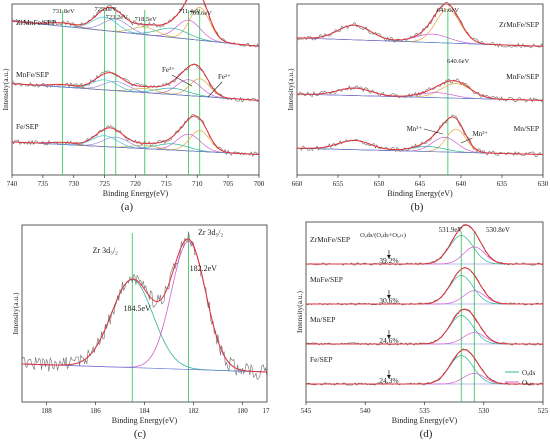 Image resolution: width=550 pixels, height=442 pixels. Describe the element at coordinates (267, 411) in the screenshot. I see `c-xtick-edge-label: 17` at that location.